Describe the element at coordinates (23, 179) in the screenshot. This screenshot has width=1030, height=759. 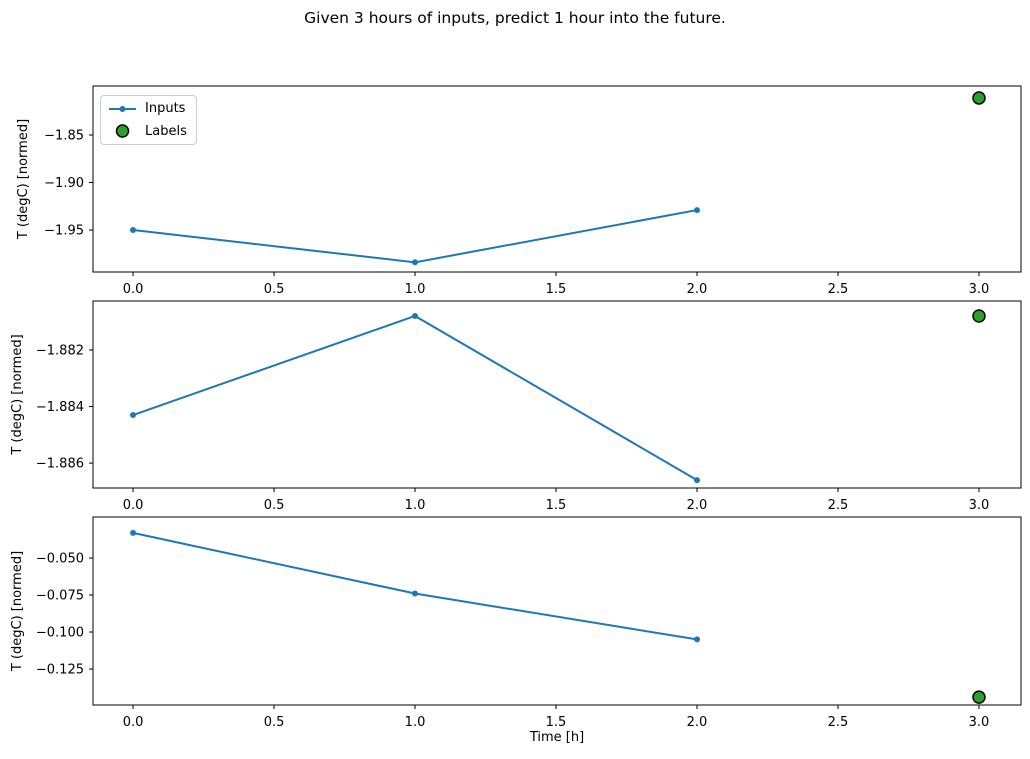
I see `subplot-1-ylabel: T (degC) [normed]` at that location.